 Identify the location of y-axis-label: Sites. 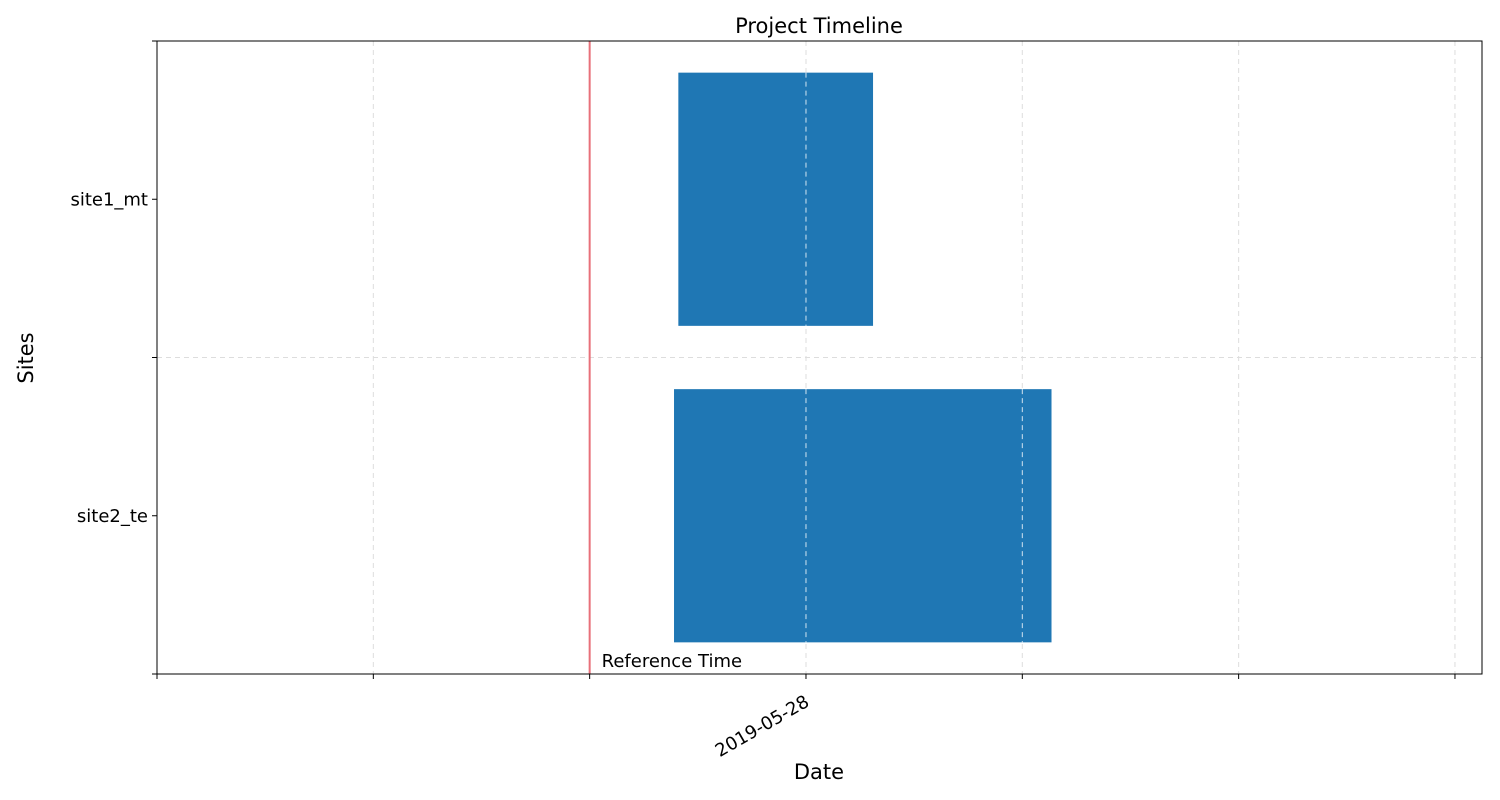
(26, 357).